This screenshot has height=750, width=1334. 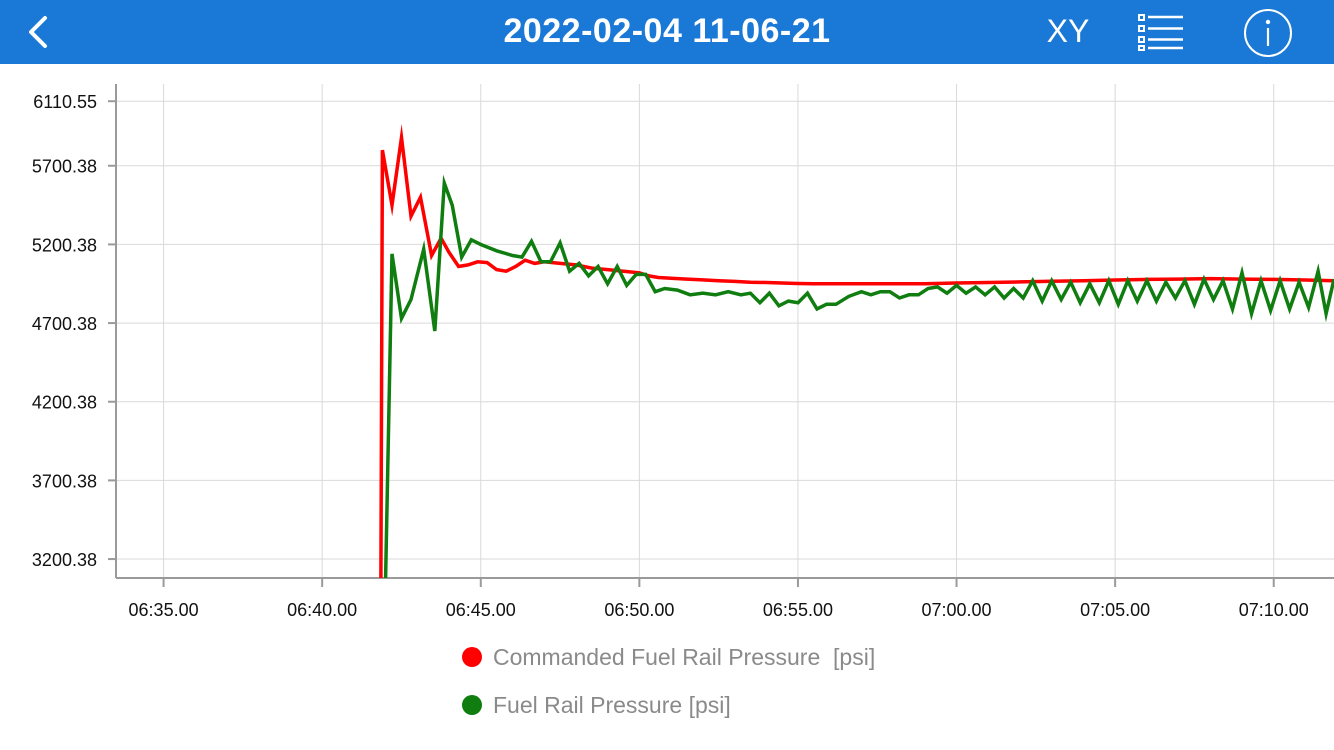 What do you see at coordinates (639, 610) in the screenshot?
I see `x-tick-label: 06:50.00` at bounding box center [639, 610].